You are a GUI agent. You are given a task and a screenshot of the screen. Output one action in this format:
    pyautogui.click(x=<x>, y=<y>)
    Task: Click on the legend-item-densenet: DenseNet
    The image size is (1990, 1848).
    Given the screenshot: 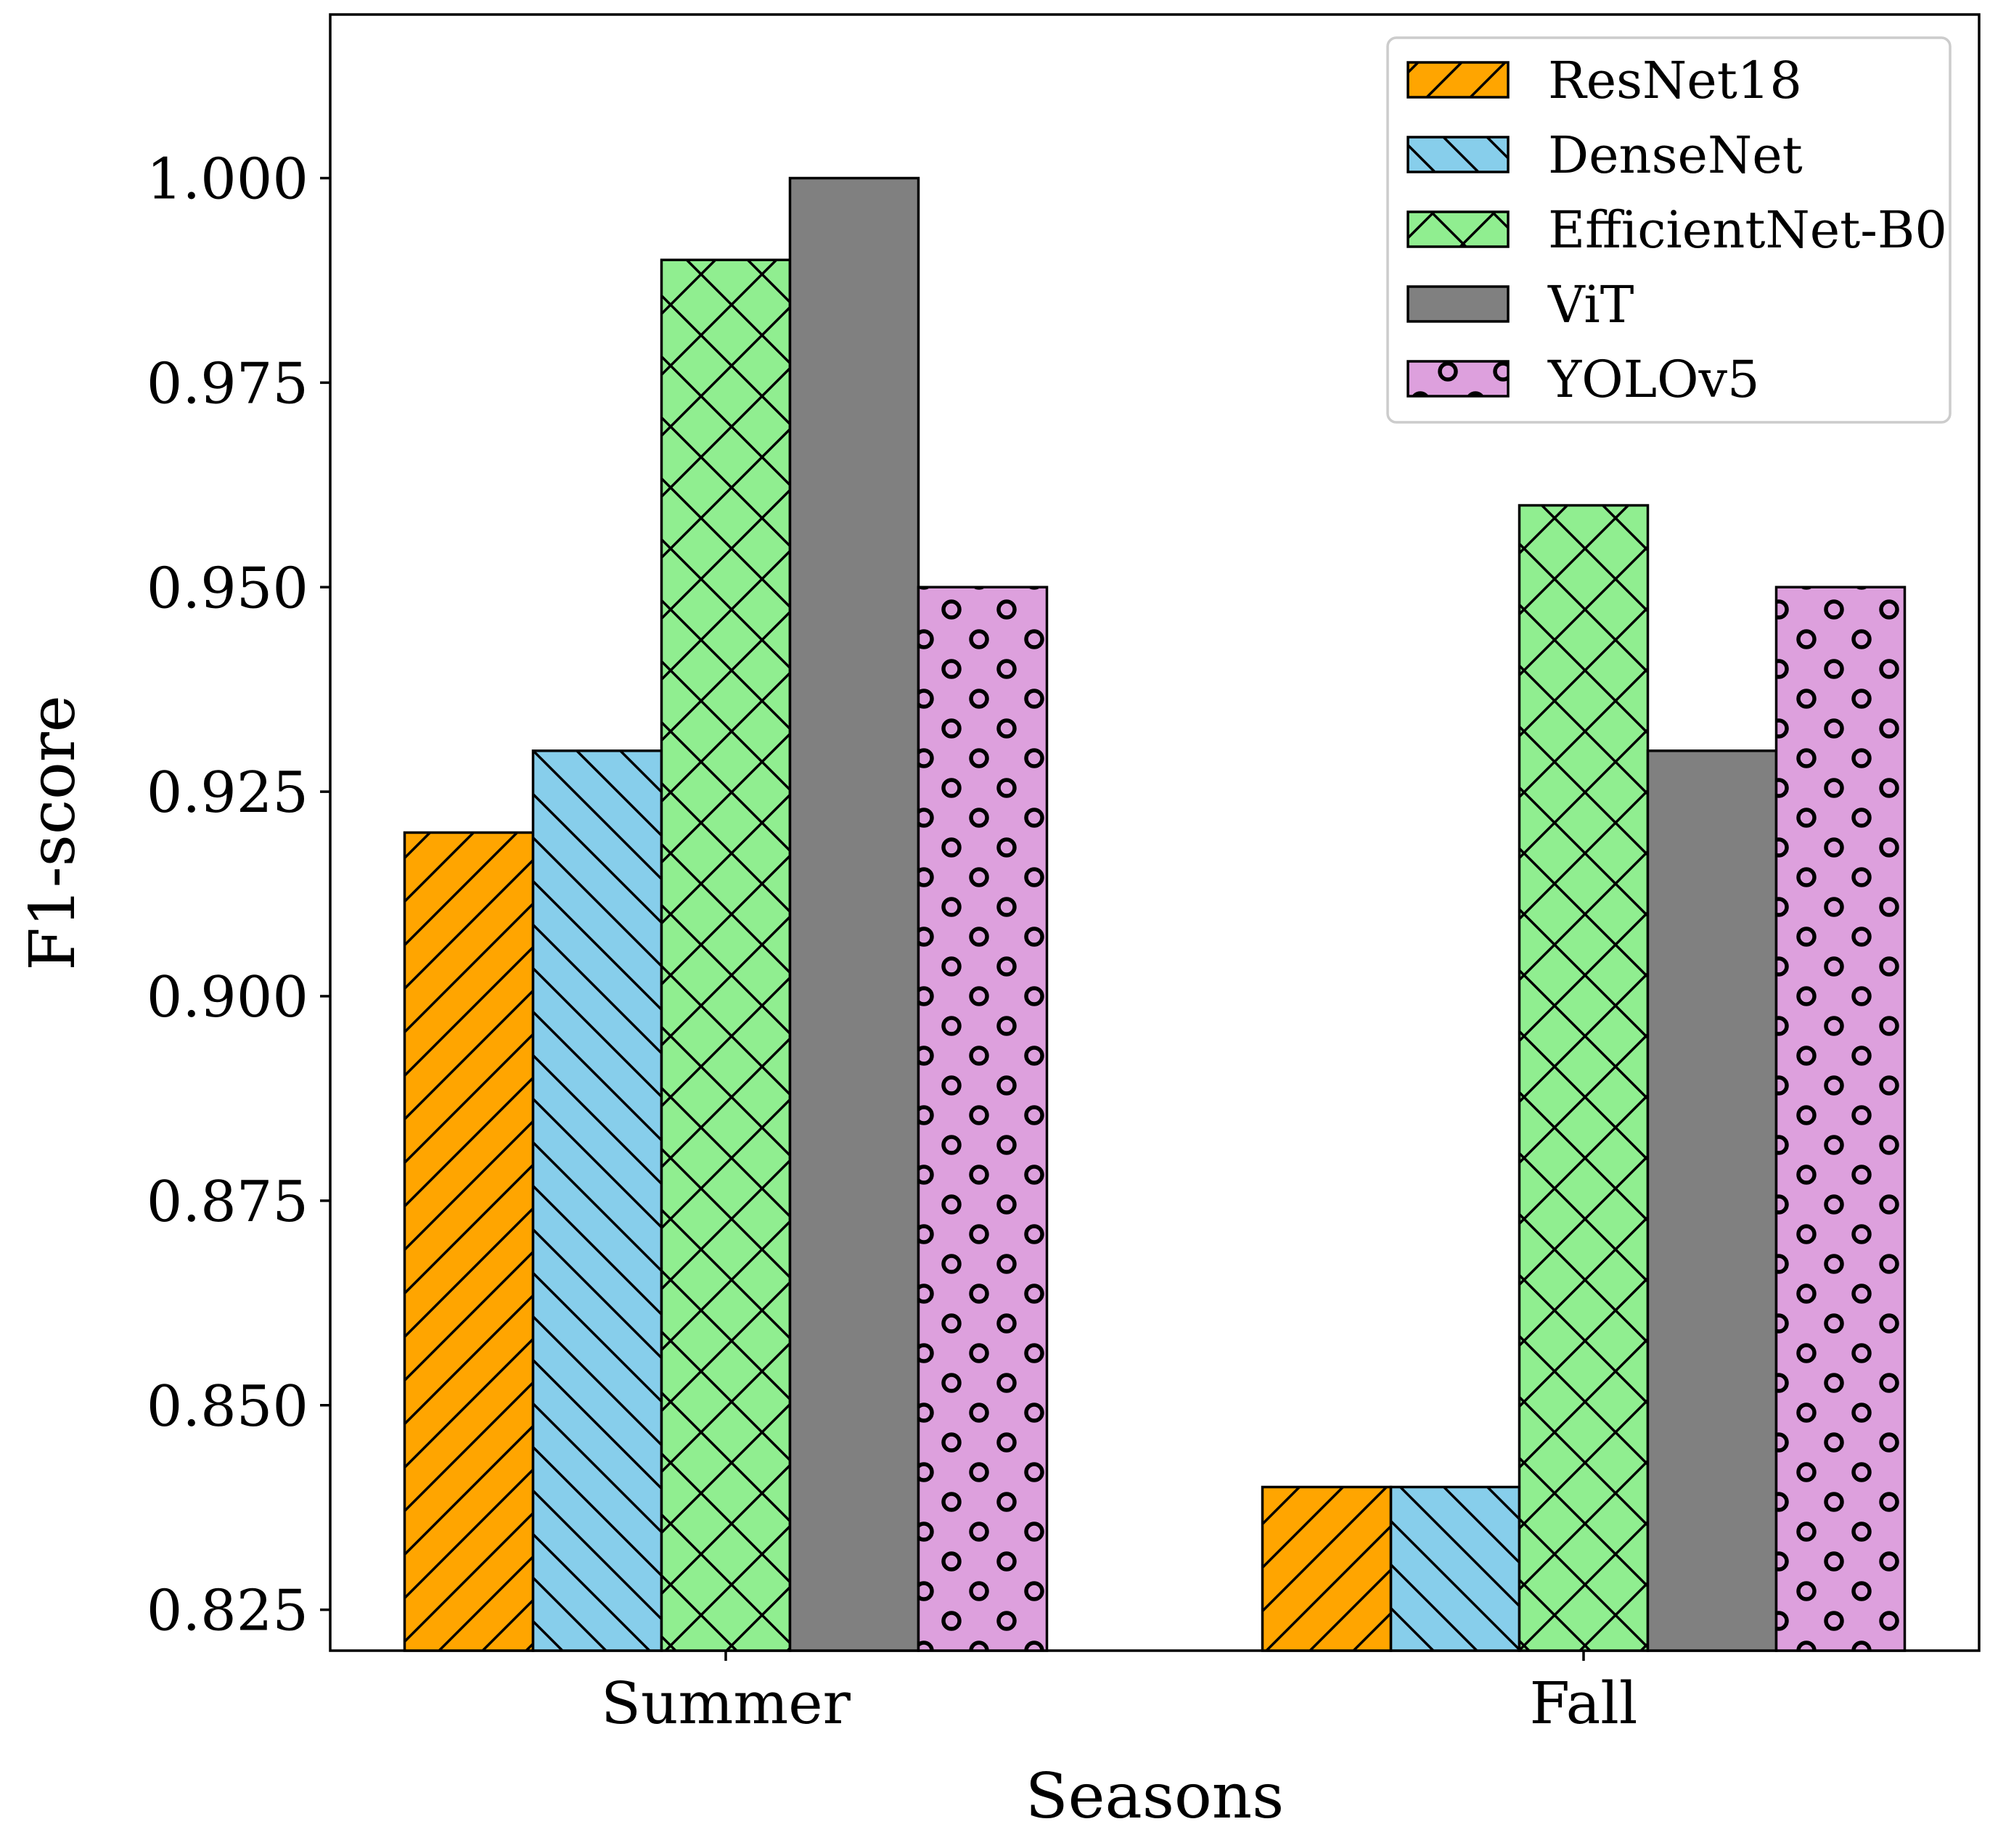 What is the action you would take?
    pyautogui.click(x=1604, y=156)
    